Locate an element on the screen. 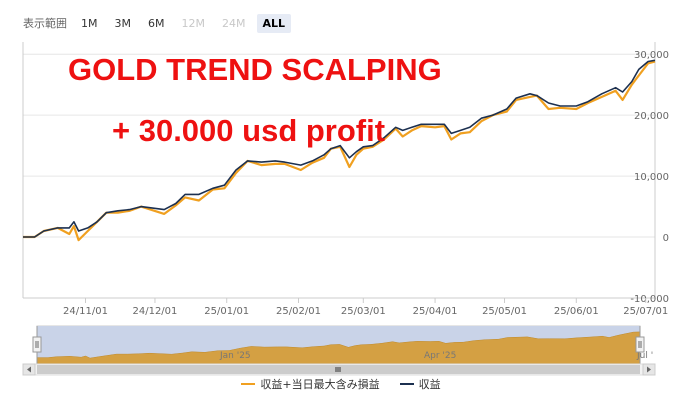 Image resolution: width=682 pixels, height=408 pixels. x-tick-label: 24/12/01 is located at coordinates (154, 311).